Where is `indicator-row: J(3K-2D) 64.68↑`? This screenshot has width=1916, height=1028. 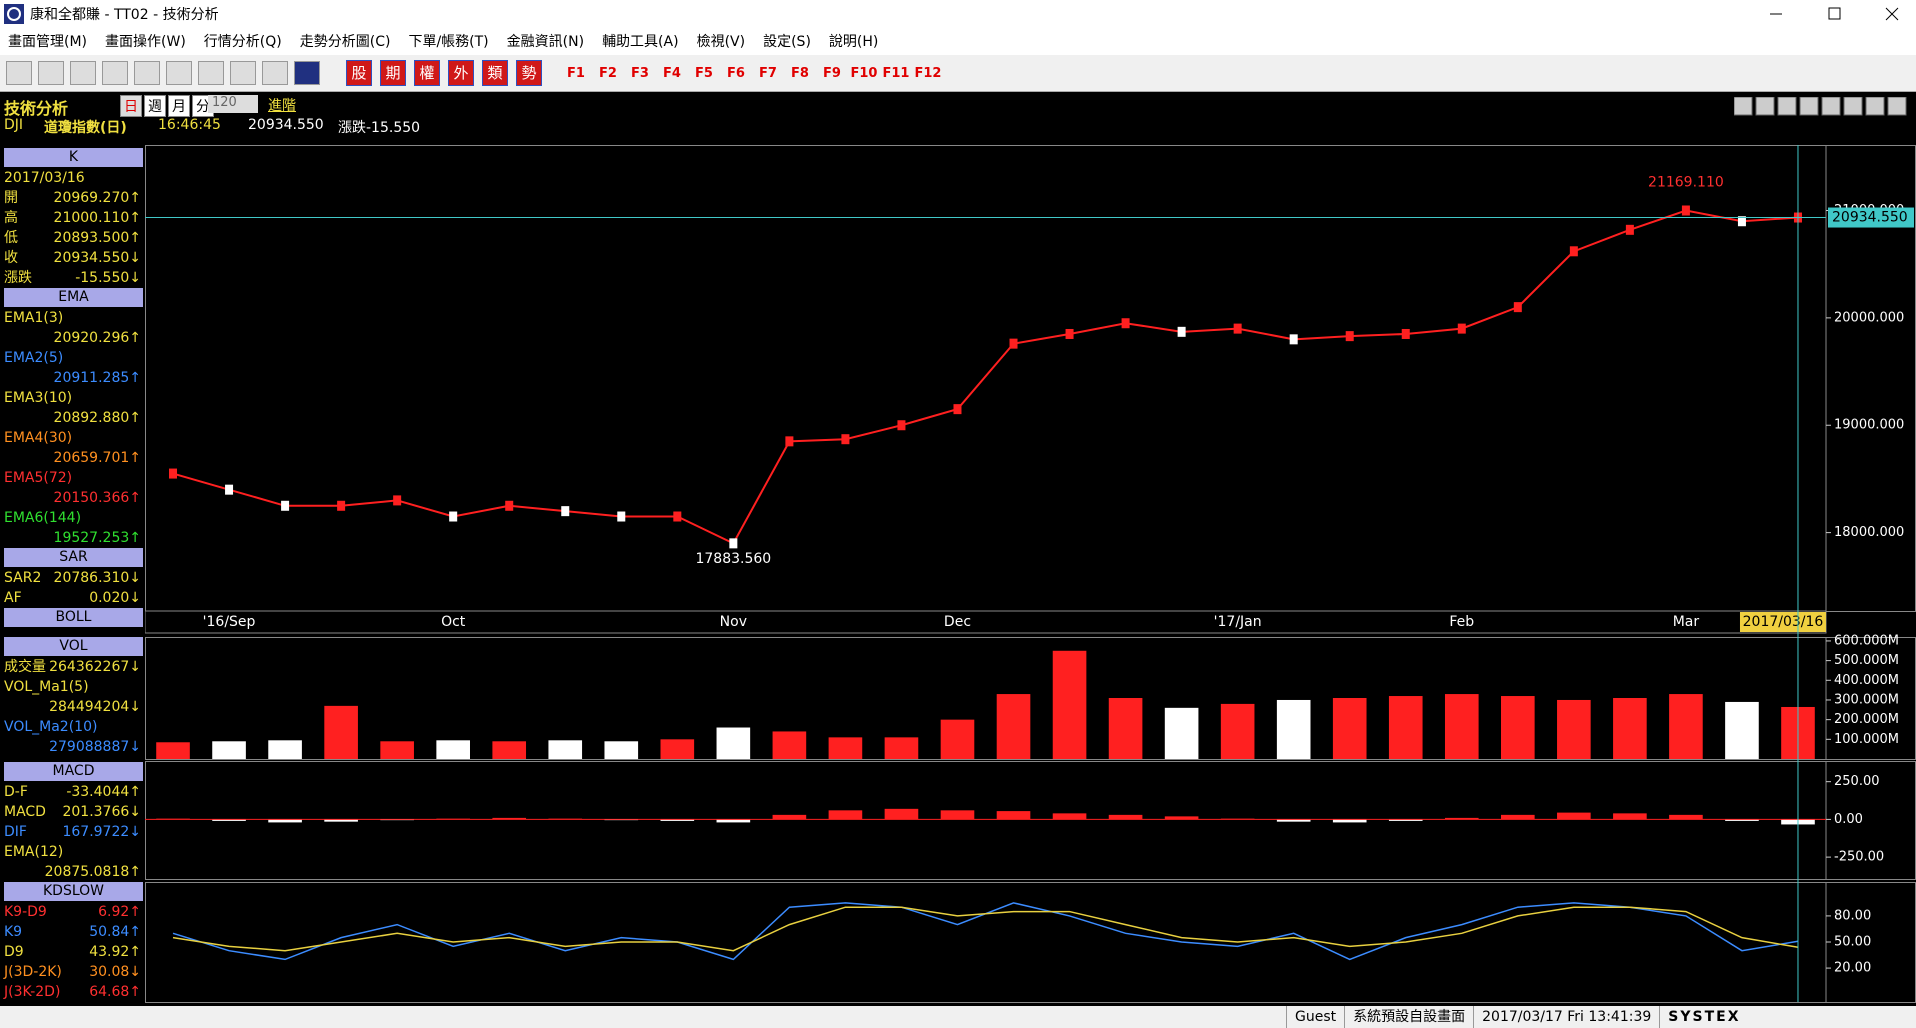 indicator-row: J(3K-2D) 64.68↑ is located at coordinates (73, 992).